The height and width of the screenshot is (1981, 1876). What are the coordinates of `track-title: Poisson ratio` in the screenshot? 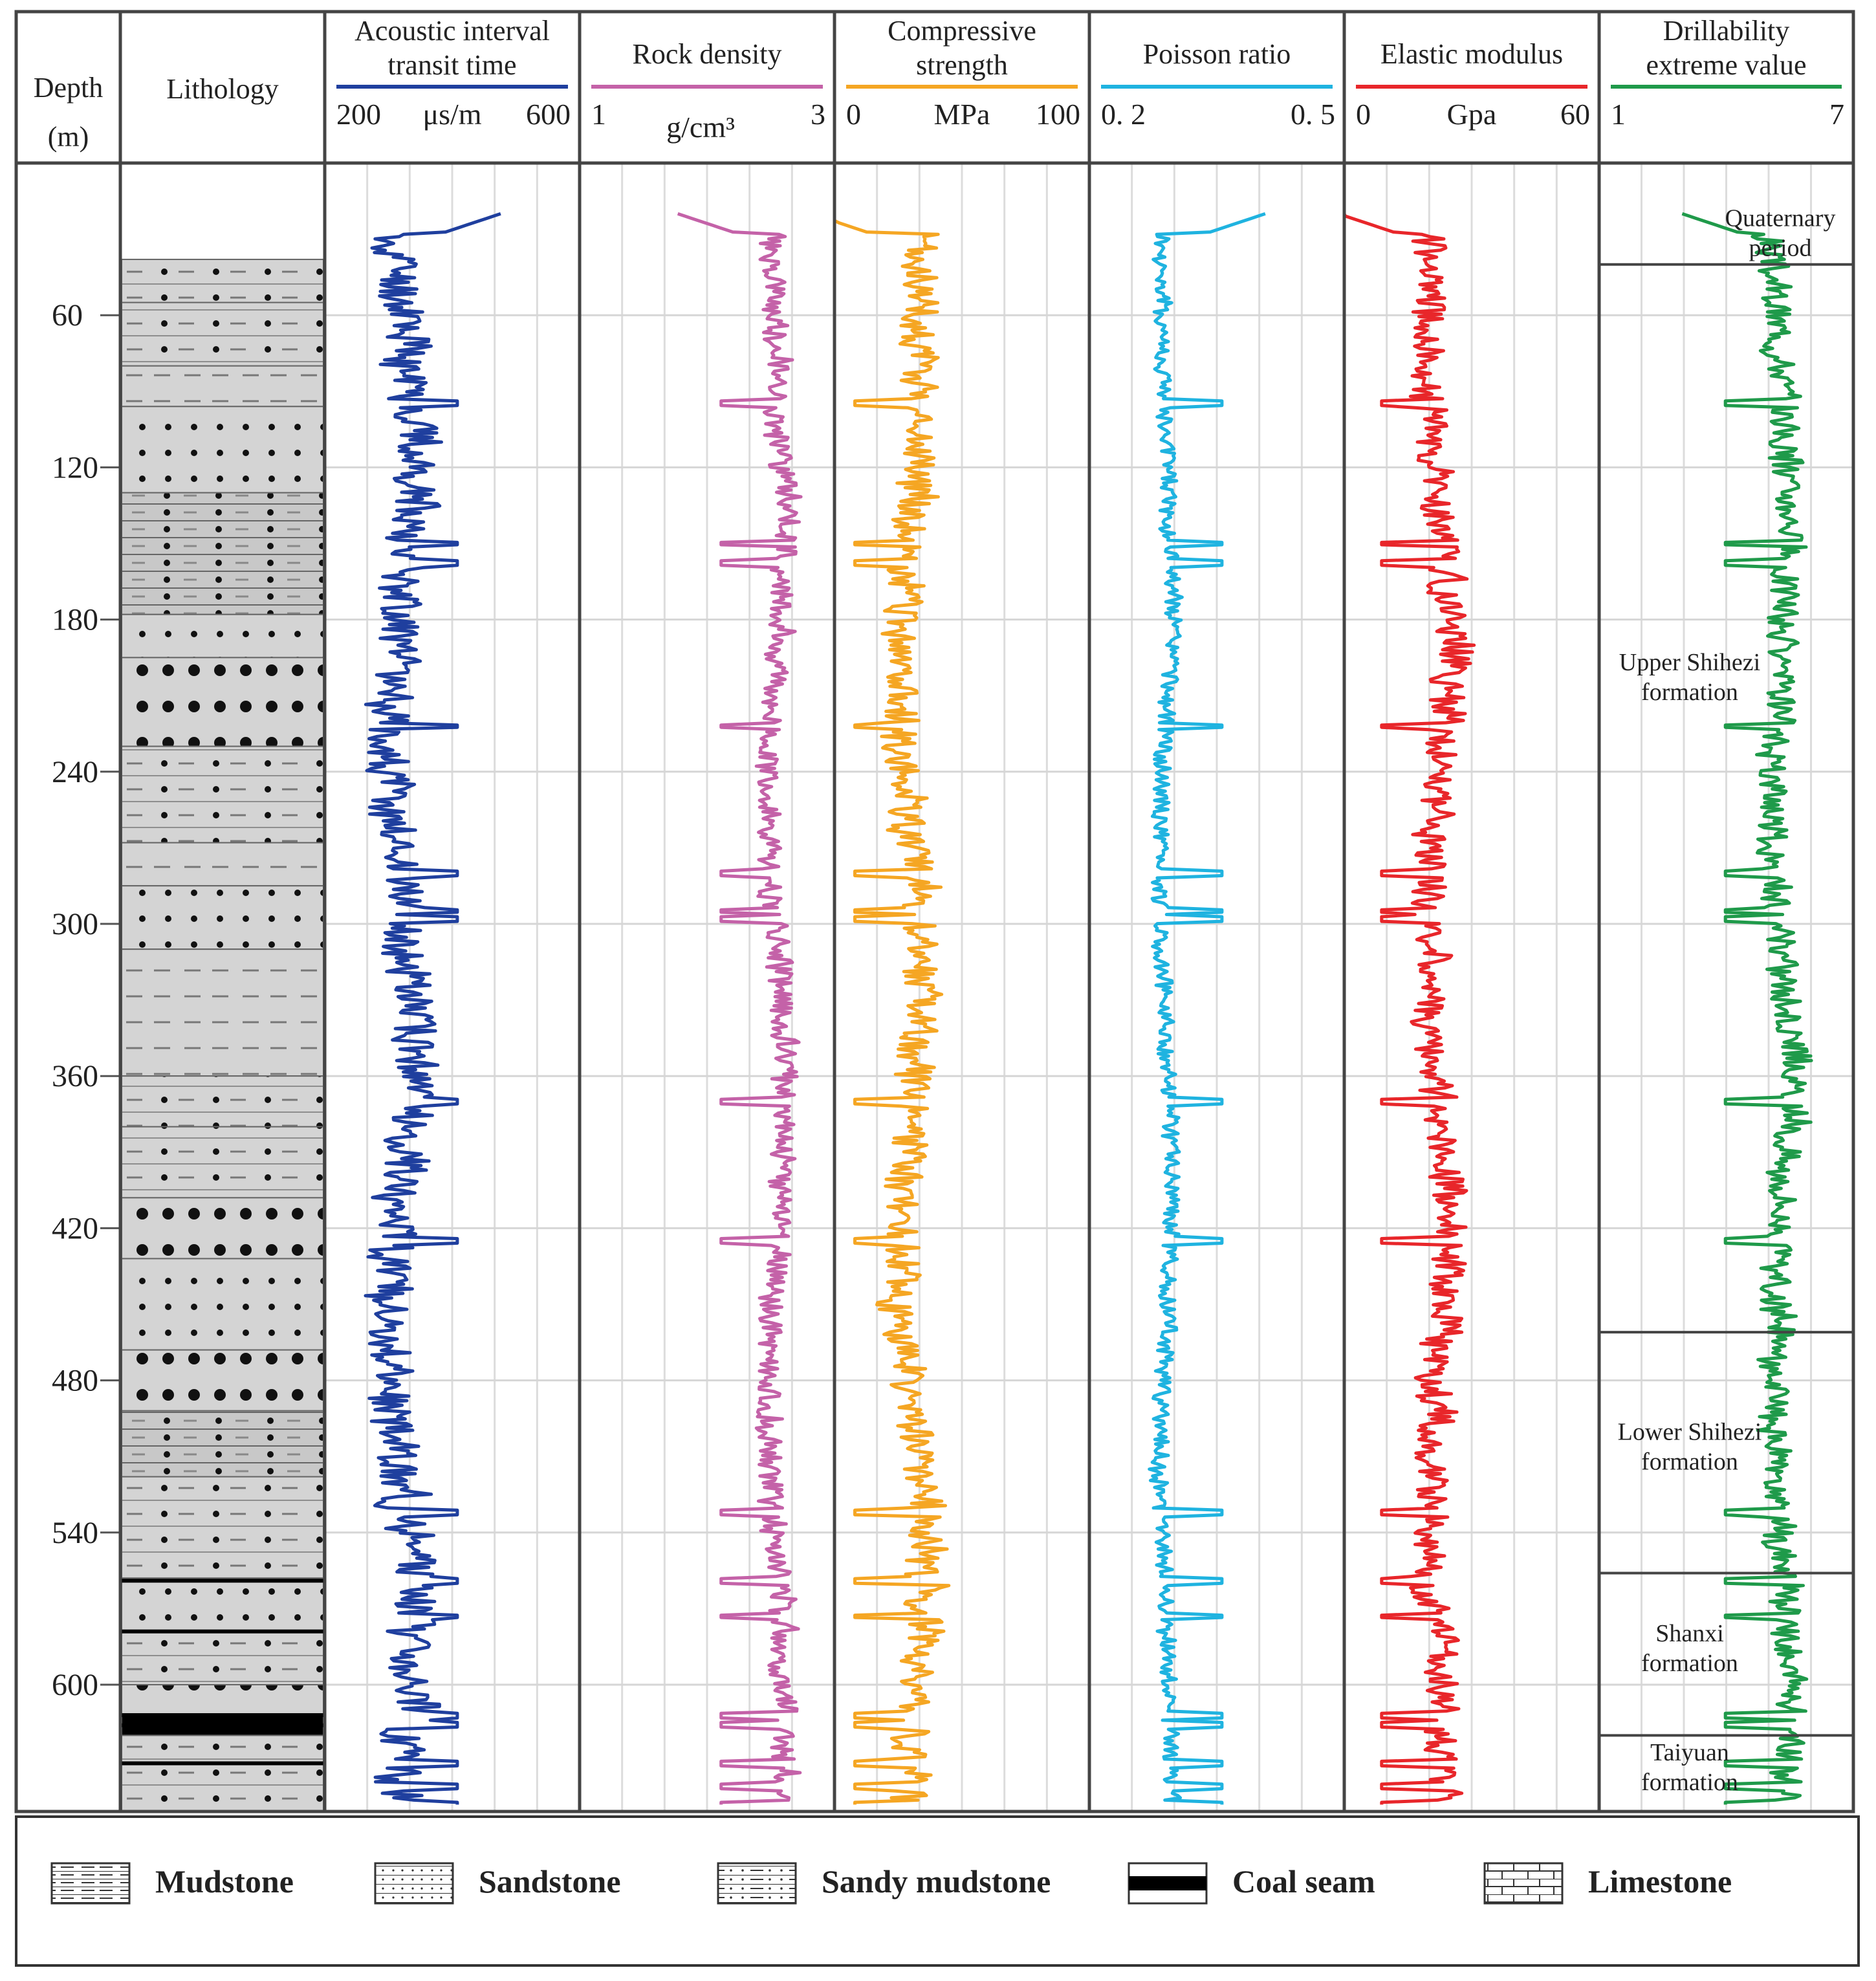 It's located at (1217, 54).